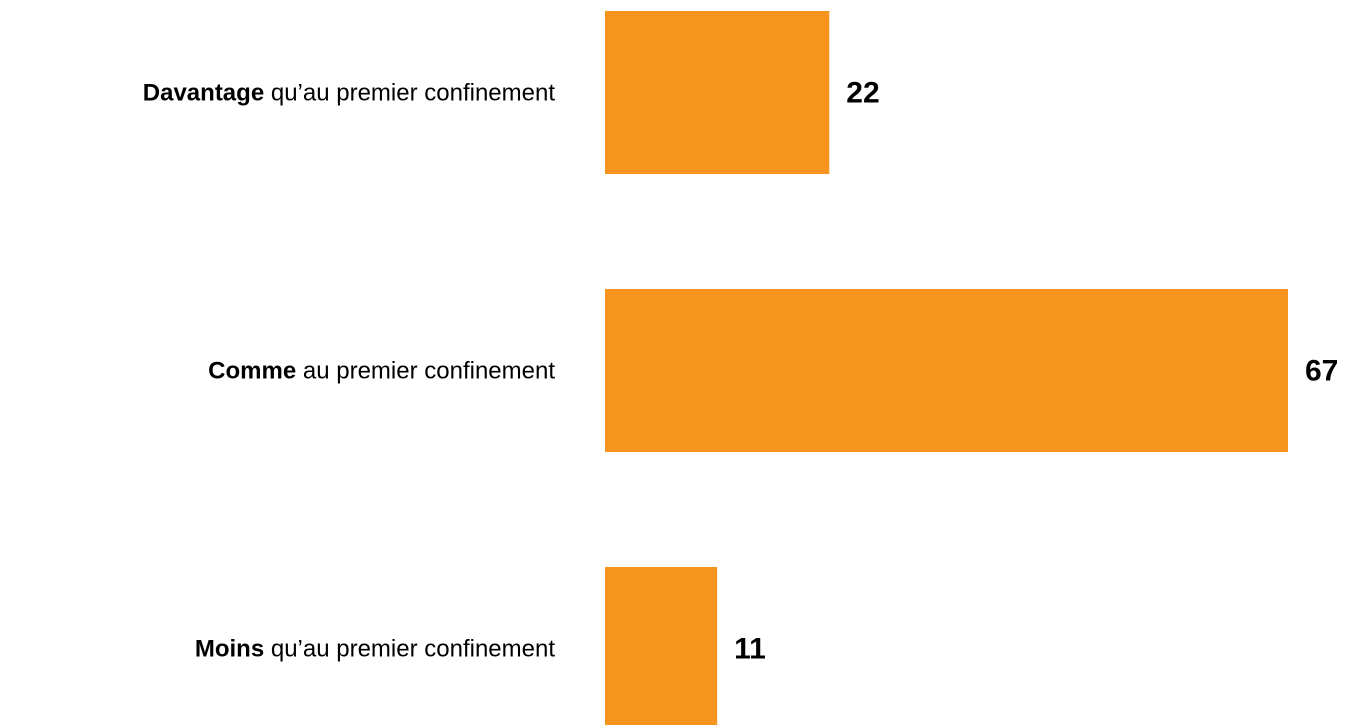  What do you see at coordinates (862, 92) in the screenshot?
I see `value-label: 22` at bounding box center [862, 92].